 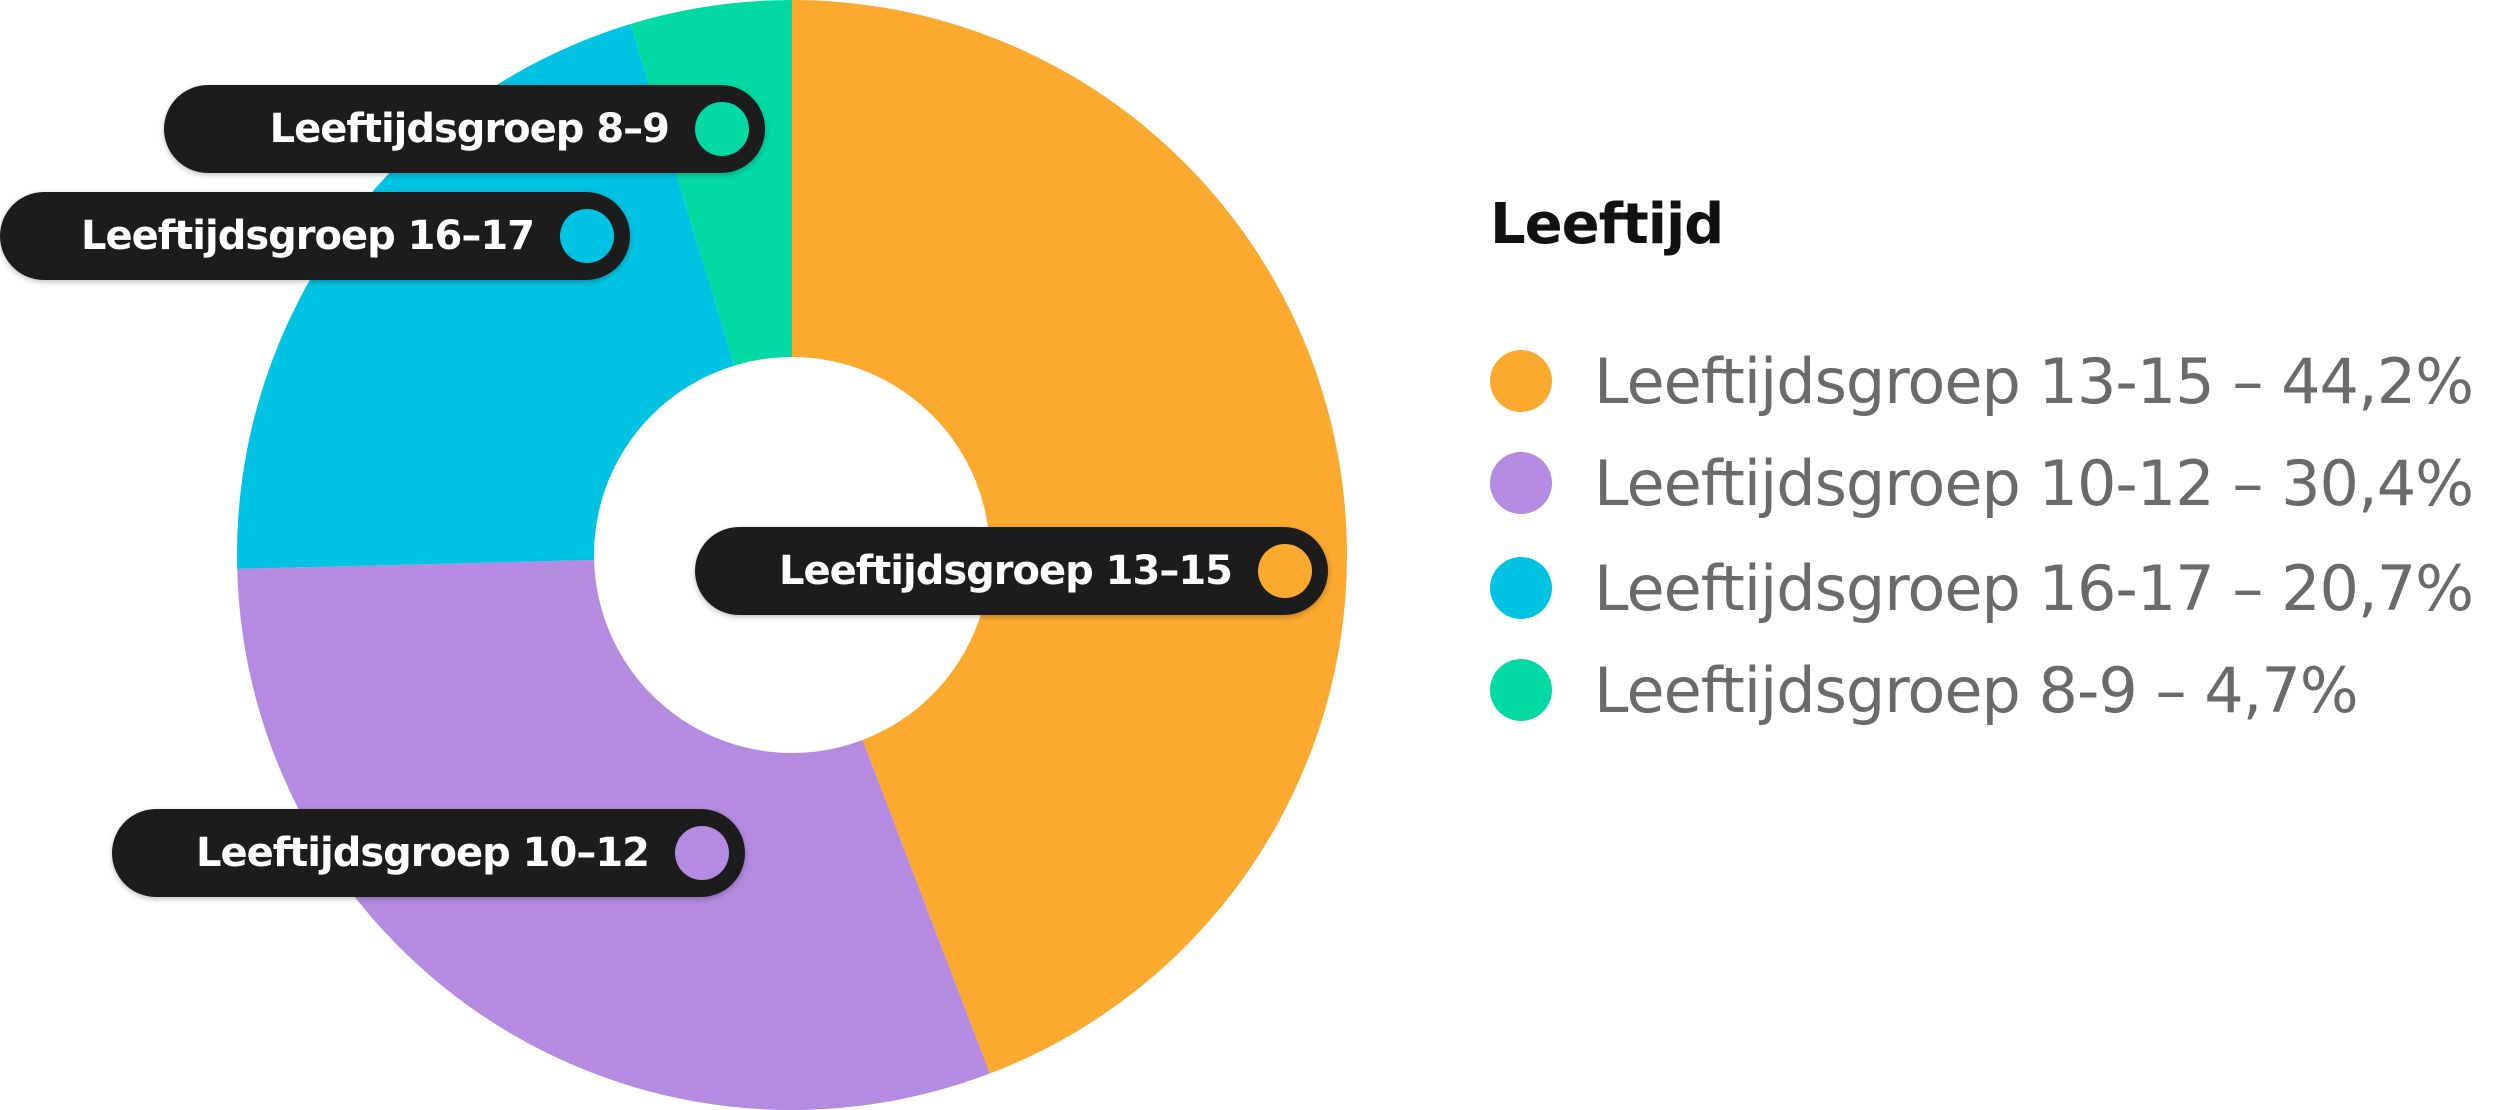 What do you see at coordinates (1006, 571) in the screenshot?
I see `label-text: Leeftijdsgroep 13–15` at bounding box center [1006, 571].